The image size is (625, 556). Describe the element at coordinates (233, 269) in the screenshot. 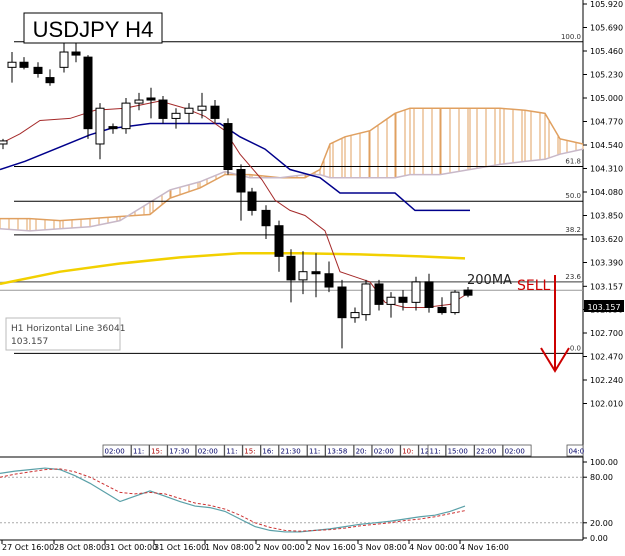

I see `ma200-line` at that location.